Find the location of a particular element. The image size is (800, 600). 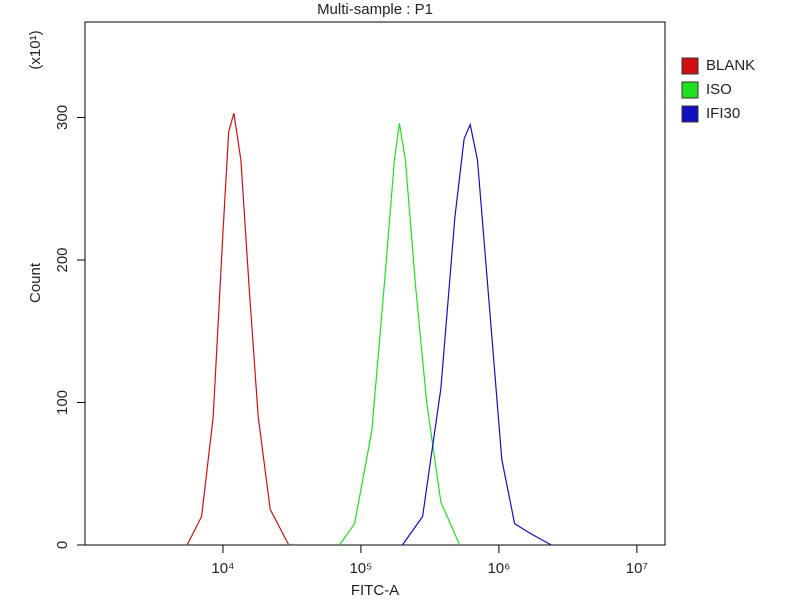

y-multiplier: (x10¹) is located at coordinates (35, 49).